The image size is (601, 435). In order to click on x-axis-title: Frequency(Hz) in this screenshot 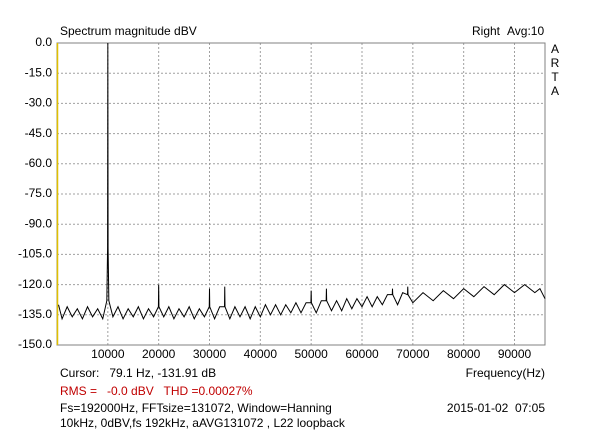, I will do `click(505, 373)`.